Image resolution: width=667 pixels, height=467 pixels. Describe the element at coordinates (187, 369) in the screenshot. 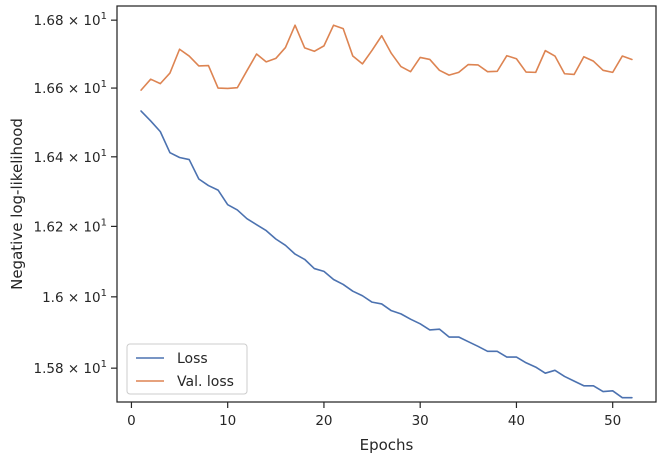

I see `legend: Loss Val. loss` at that location.